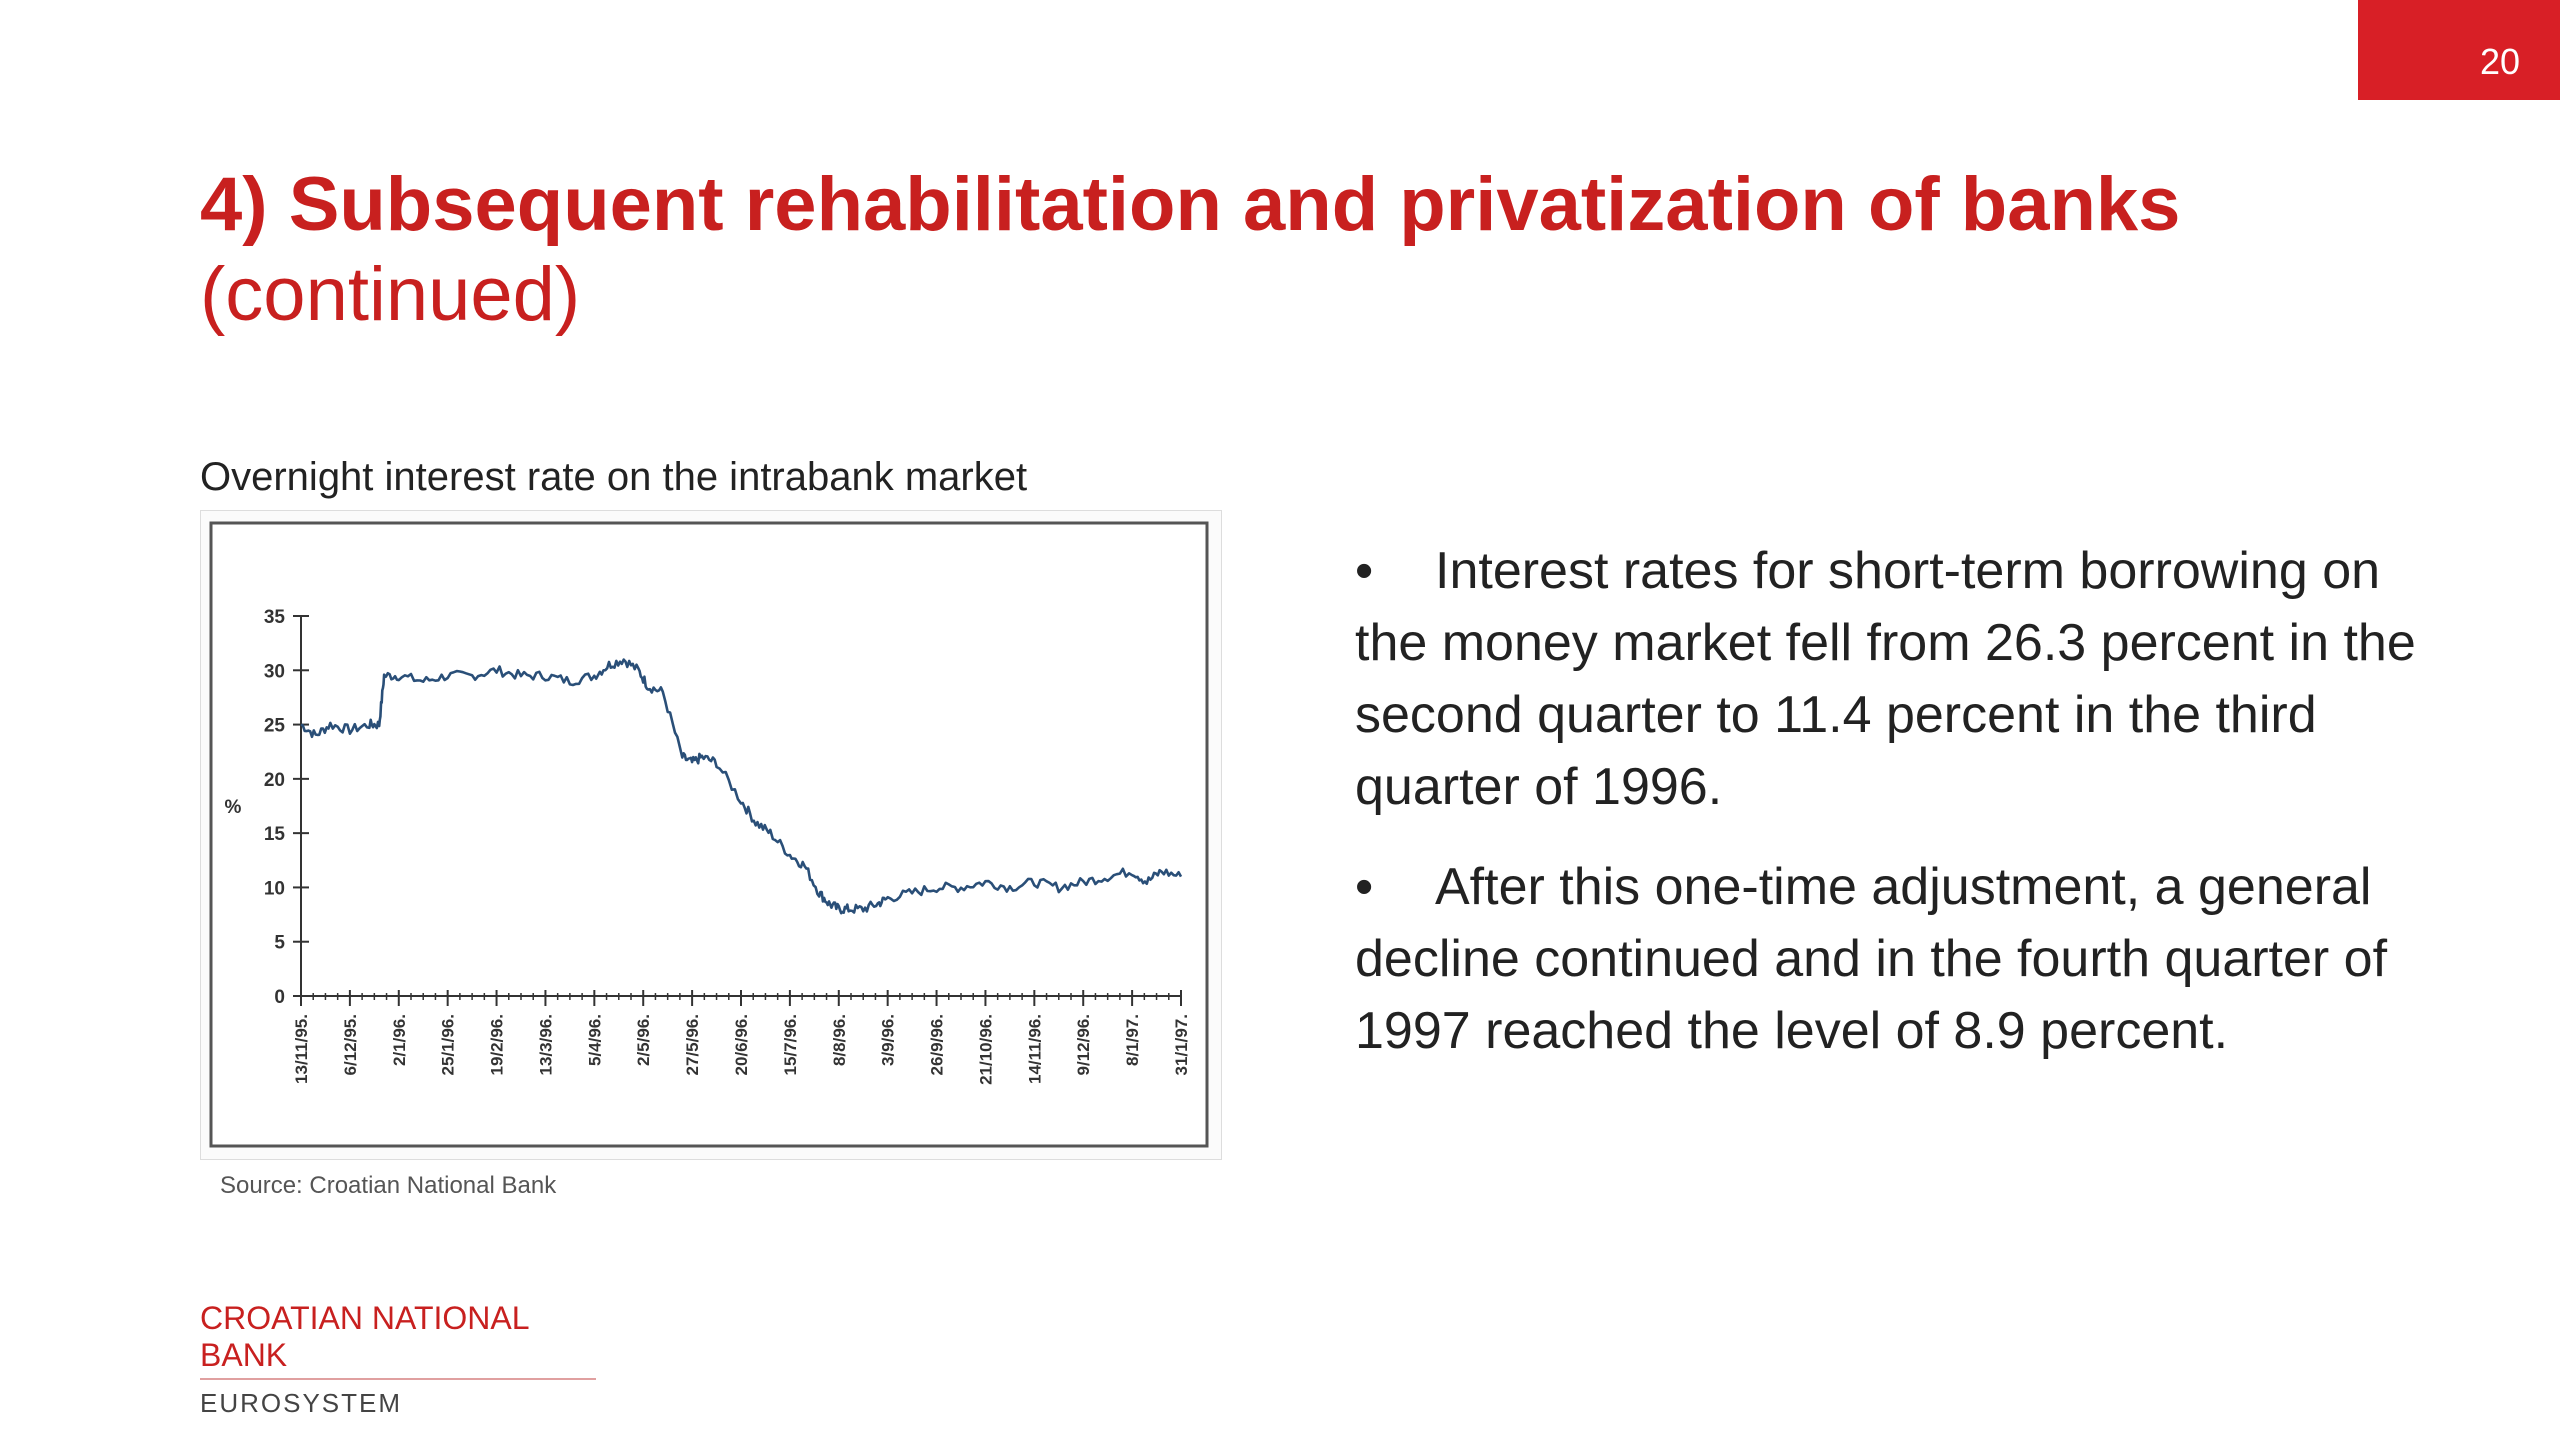  Describe the element at coordinates (274, 780) in the screenshot. I see `y-tick-label: 20` at that location.